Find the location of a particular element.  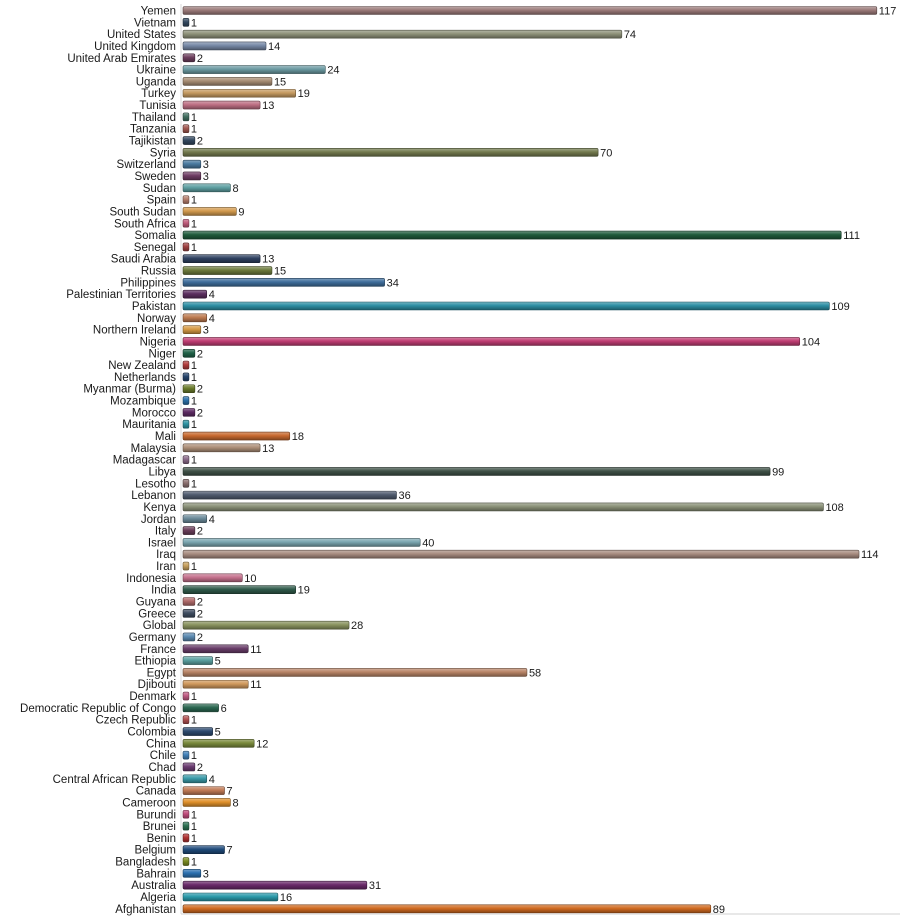

category-label: Central African Republic is located at coordinates (115, 780).